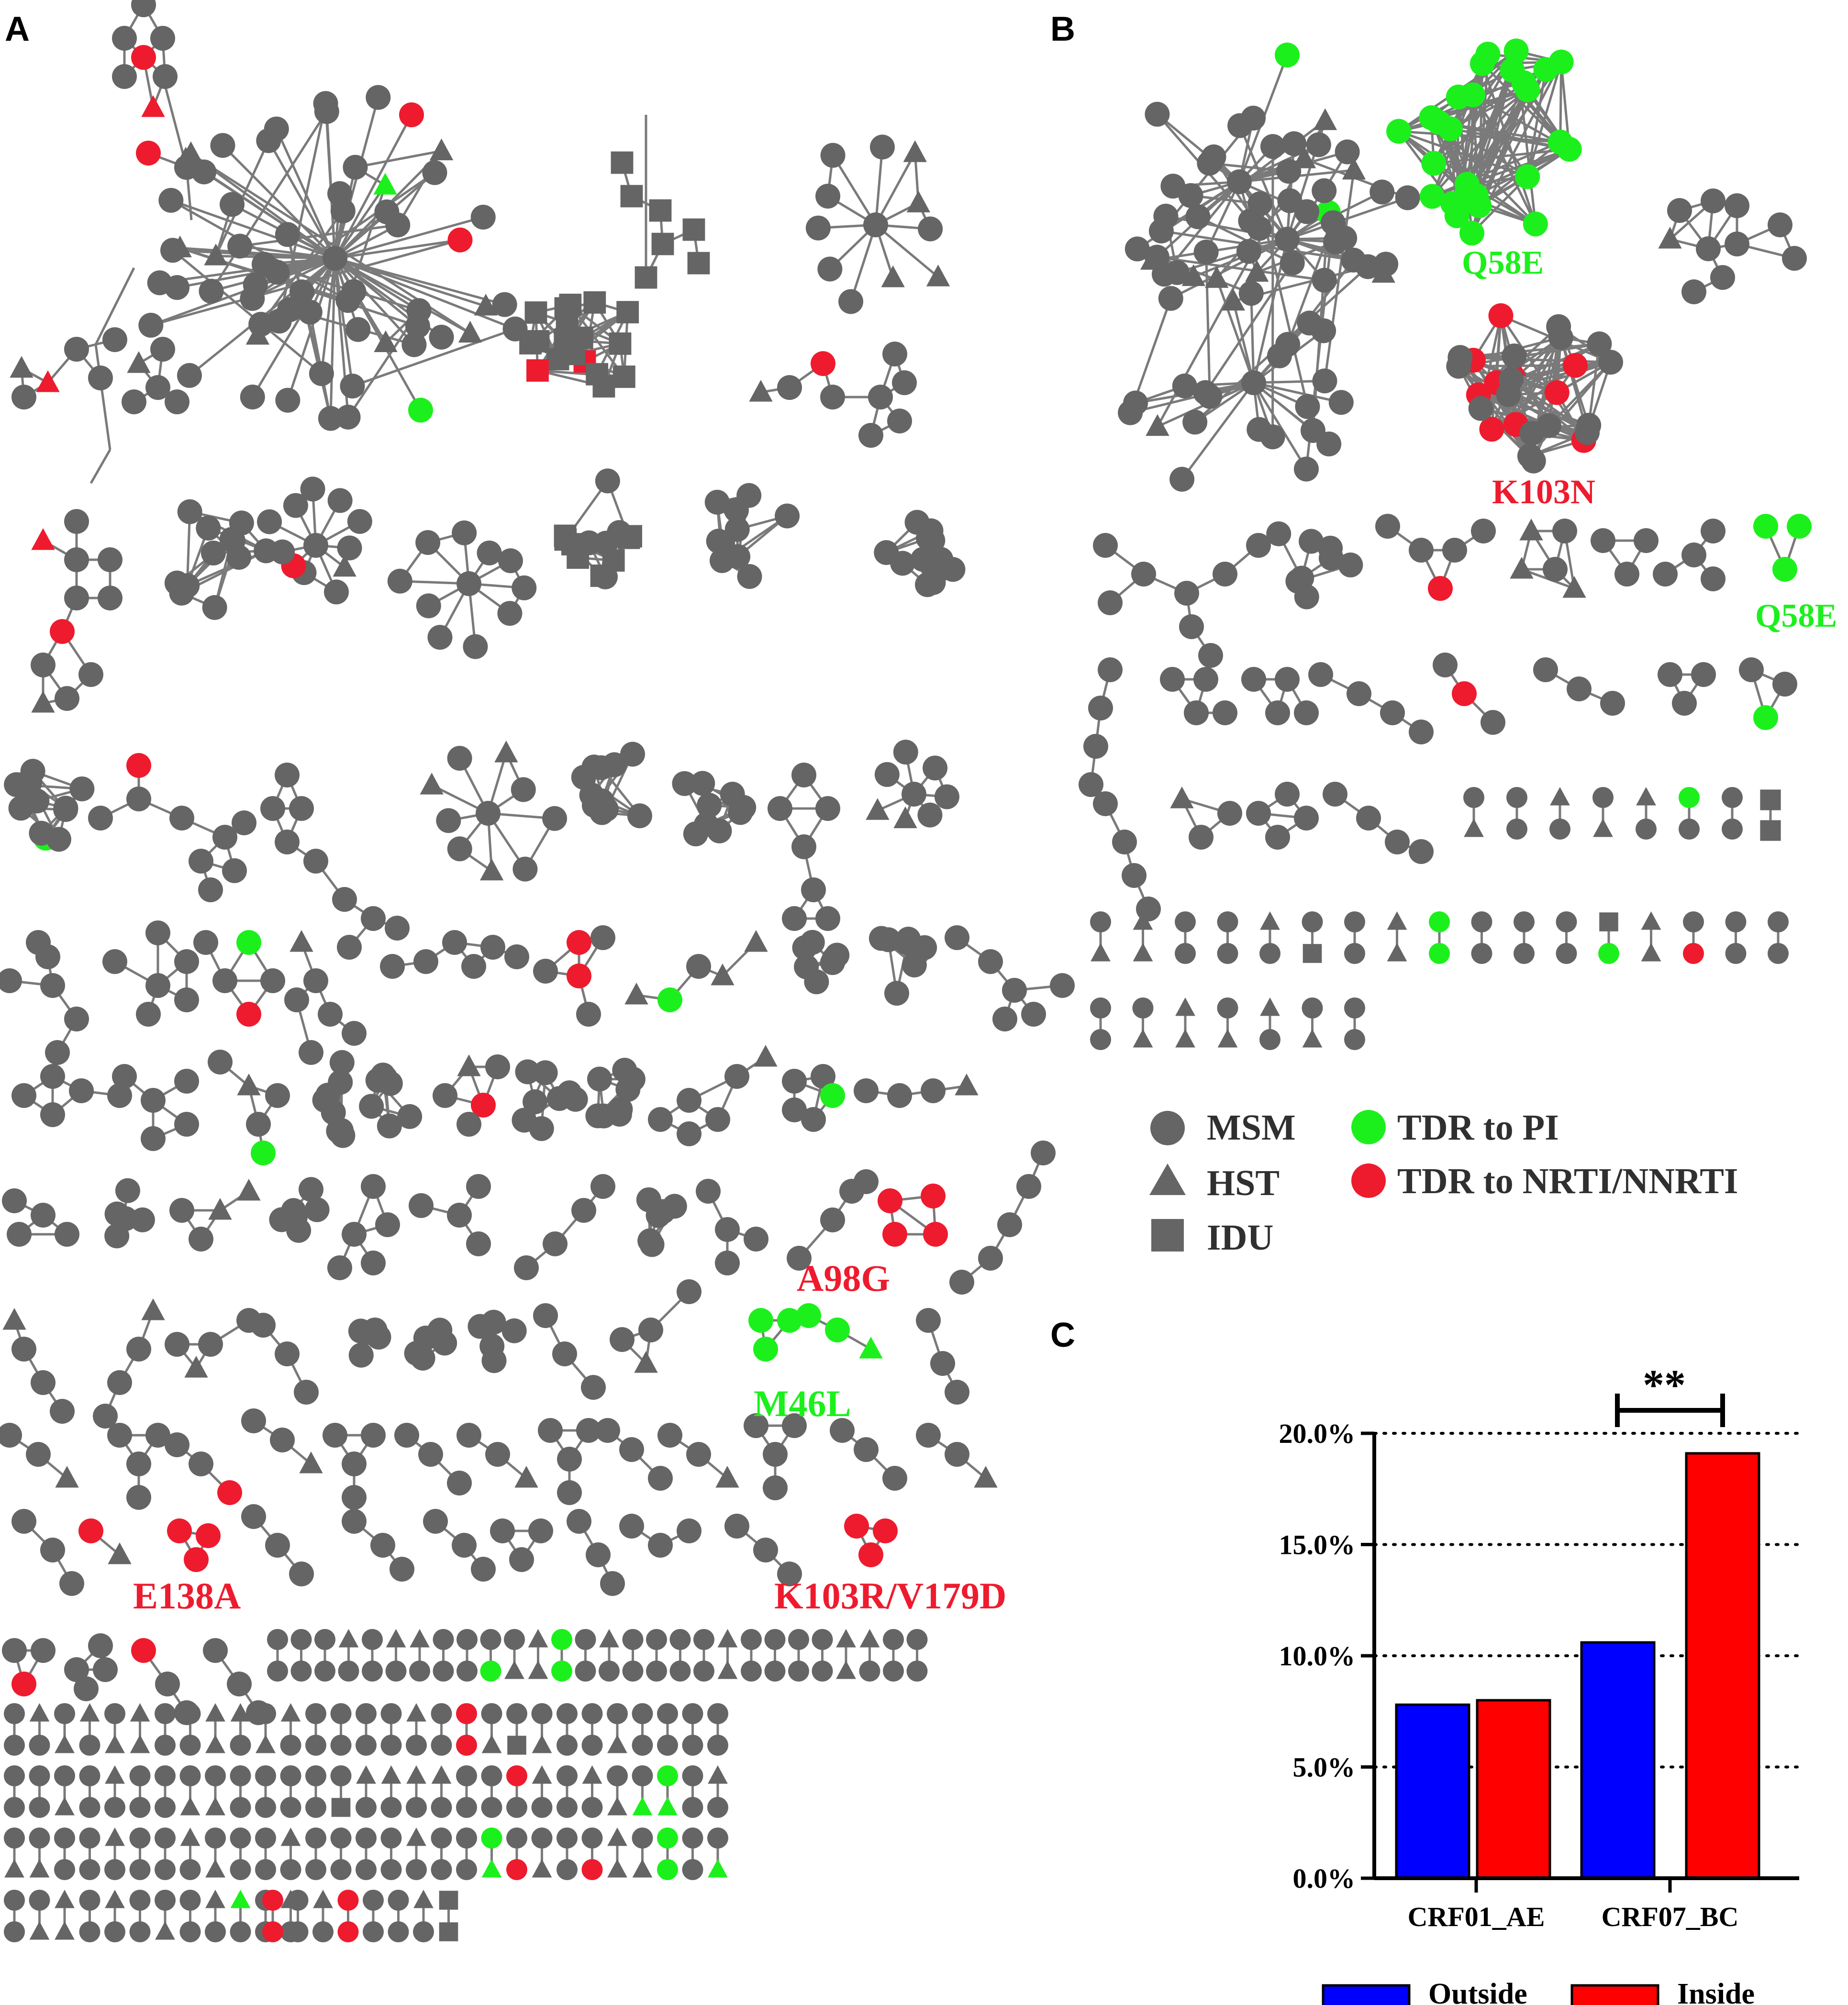 Image resolution: width=1848 pixels, height=2005 pixels. What do you see at coordinates (1477, 1916) in the screenshot?
I see `x-tick-label: CRF01_AE` at bounding box center [1477, 1916].